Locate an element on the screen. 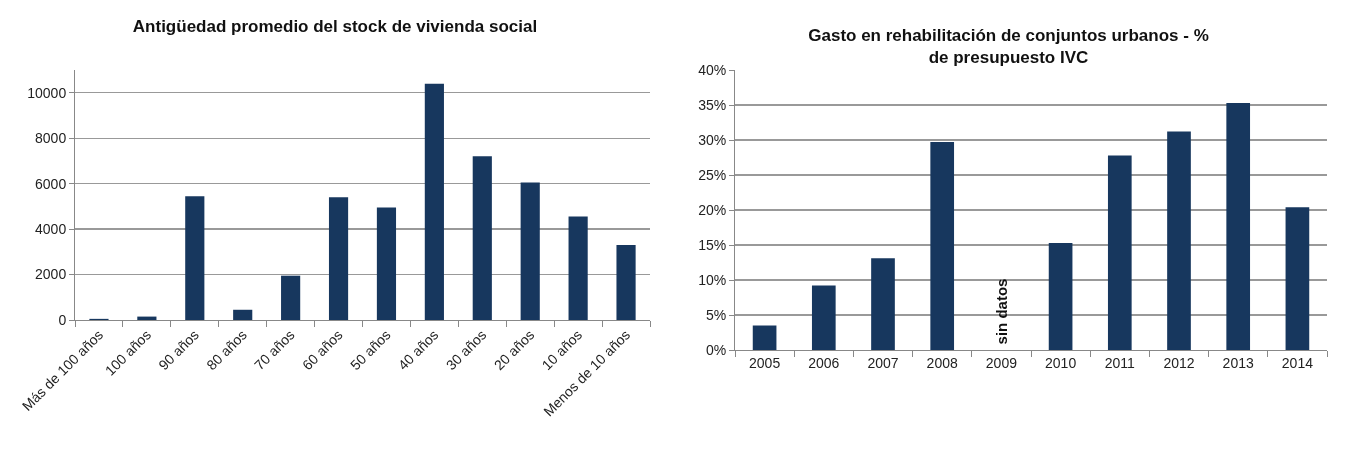 Image resolution: width=1347 pixels, height=460 pixels. x-tick-label: 2012 is located at coordinates (1179, 362).